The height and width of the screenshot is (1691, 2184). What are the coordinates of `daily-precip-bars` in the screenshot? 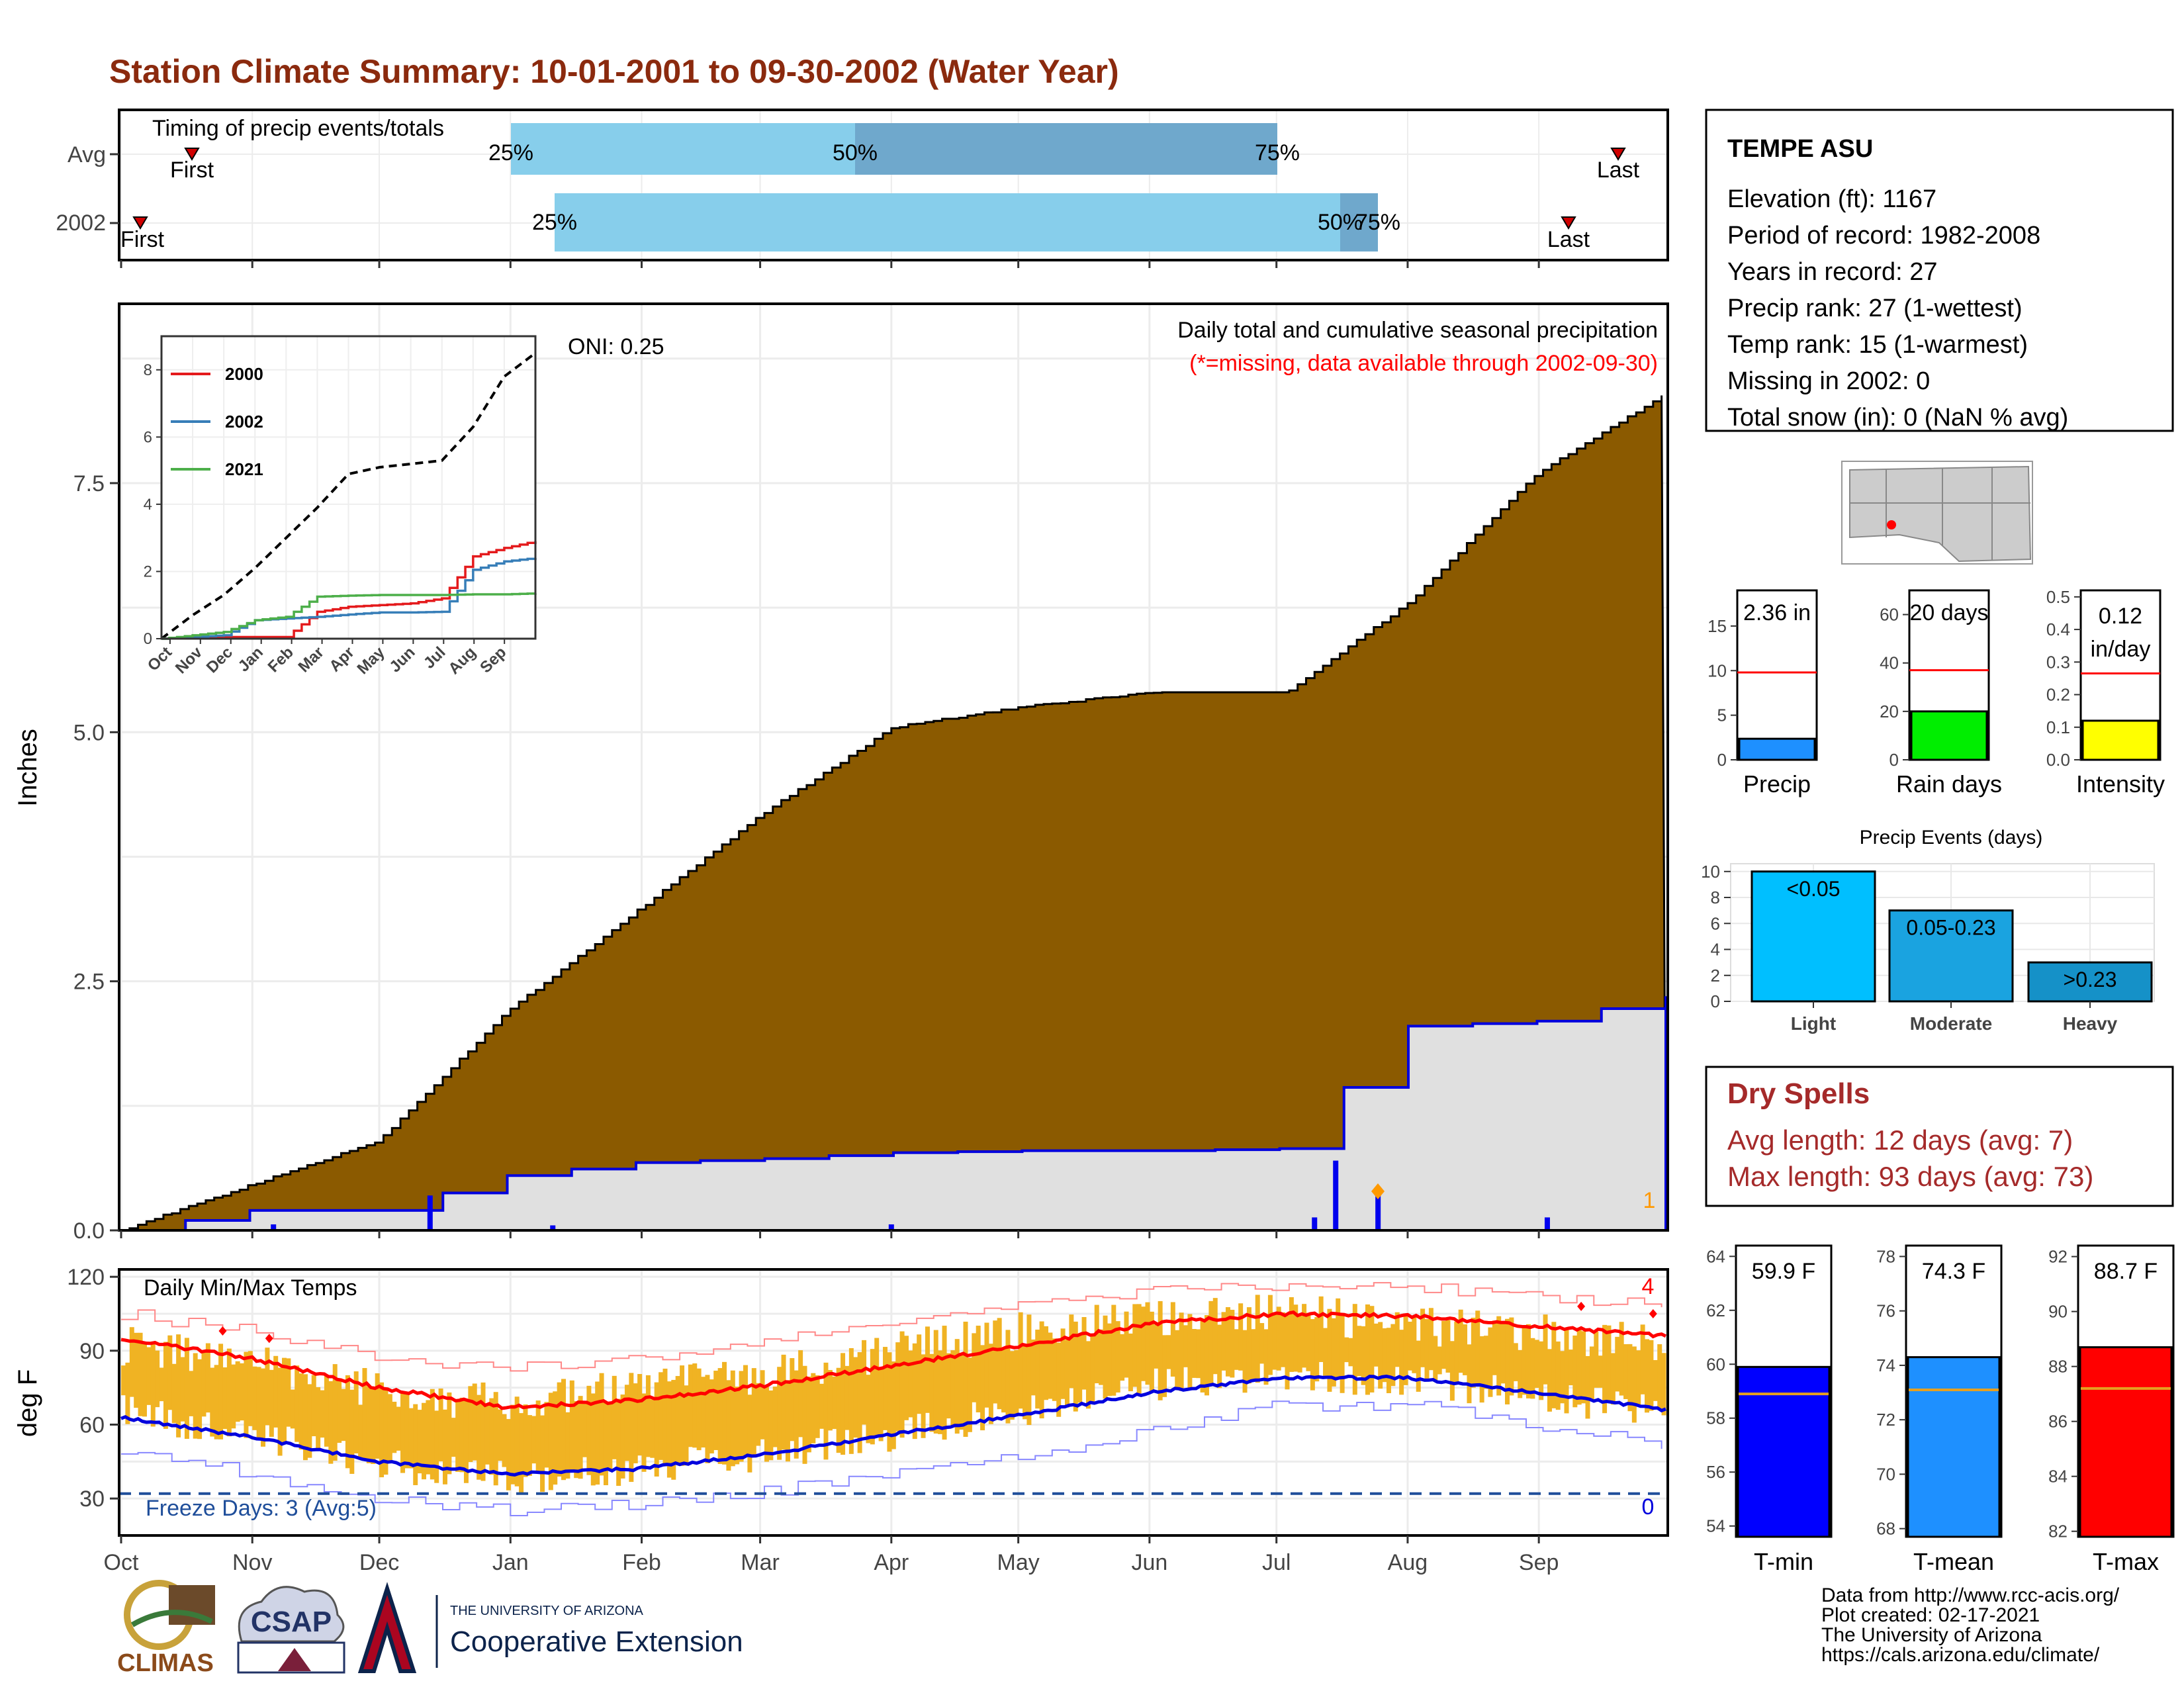 It's located at (910, 1195).